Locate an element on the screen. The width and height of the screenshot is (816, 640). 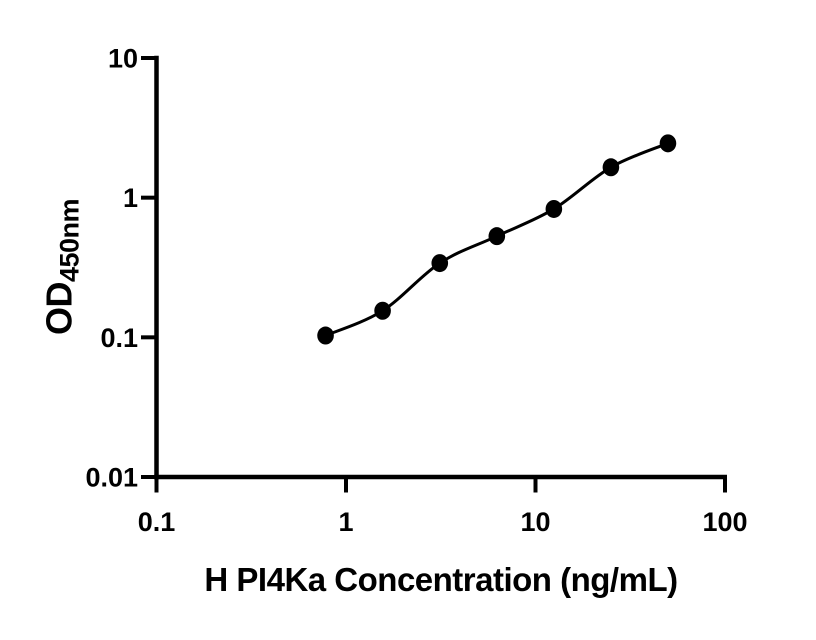
y-tick-label: 0.1 is located at coordinates (119, 338).